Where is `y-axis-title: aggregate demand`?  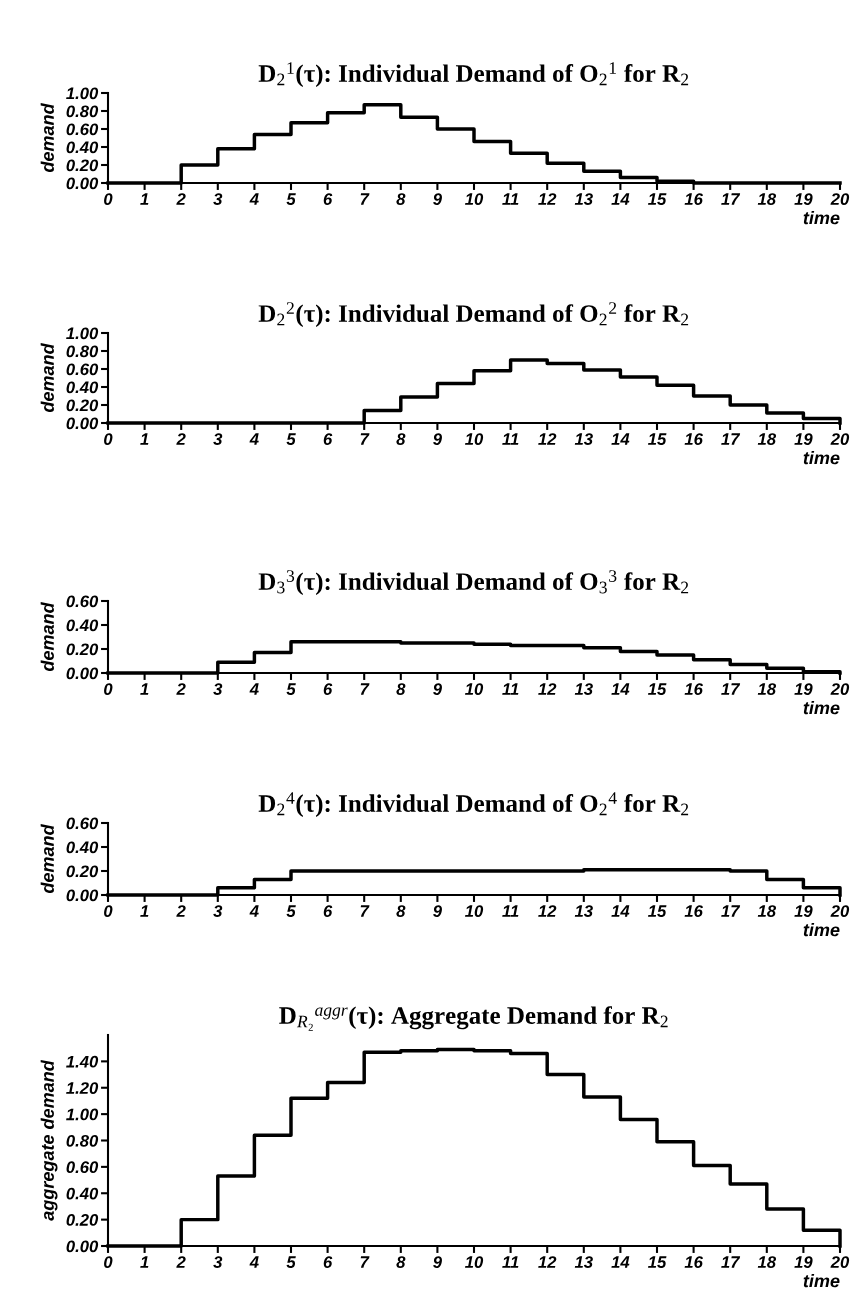
y-axis-title: aggregate demand is located at coordinates (49, 1140).